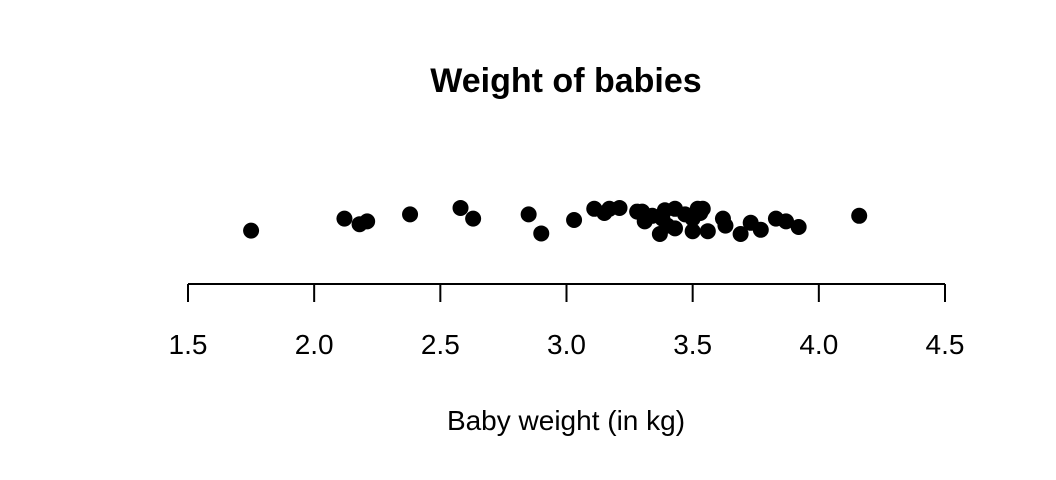  Describe the element at coordinates (567, 321) in the screenshot. I see `x-axis: 1.5 2.0 2.5 3.0 3.5 4.0 4.5` at that location.